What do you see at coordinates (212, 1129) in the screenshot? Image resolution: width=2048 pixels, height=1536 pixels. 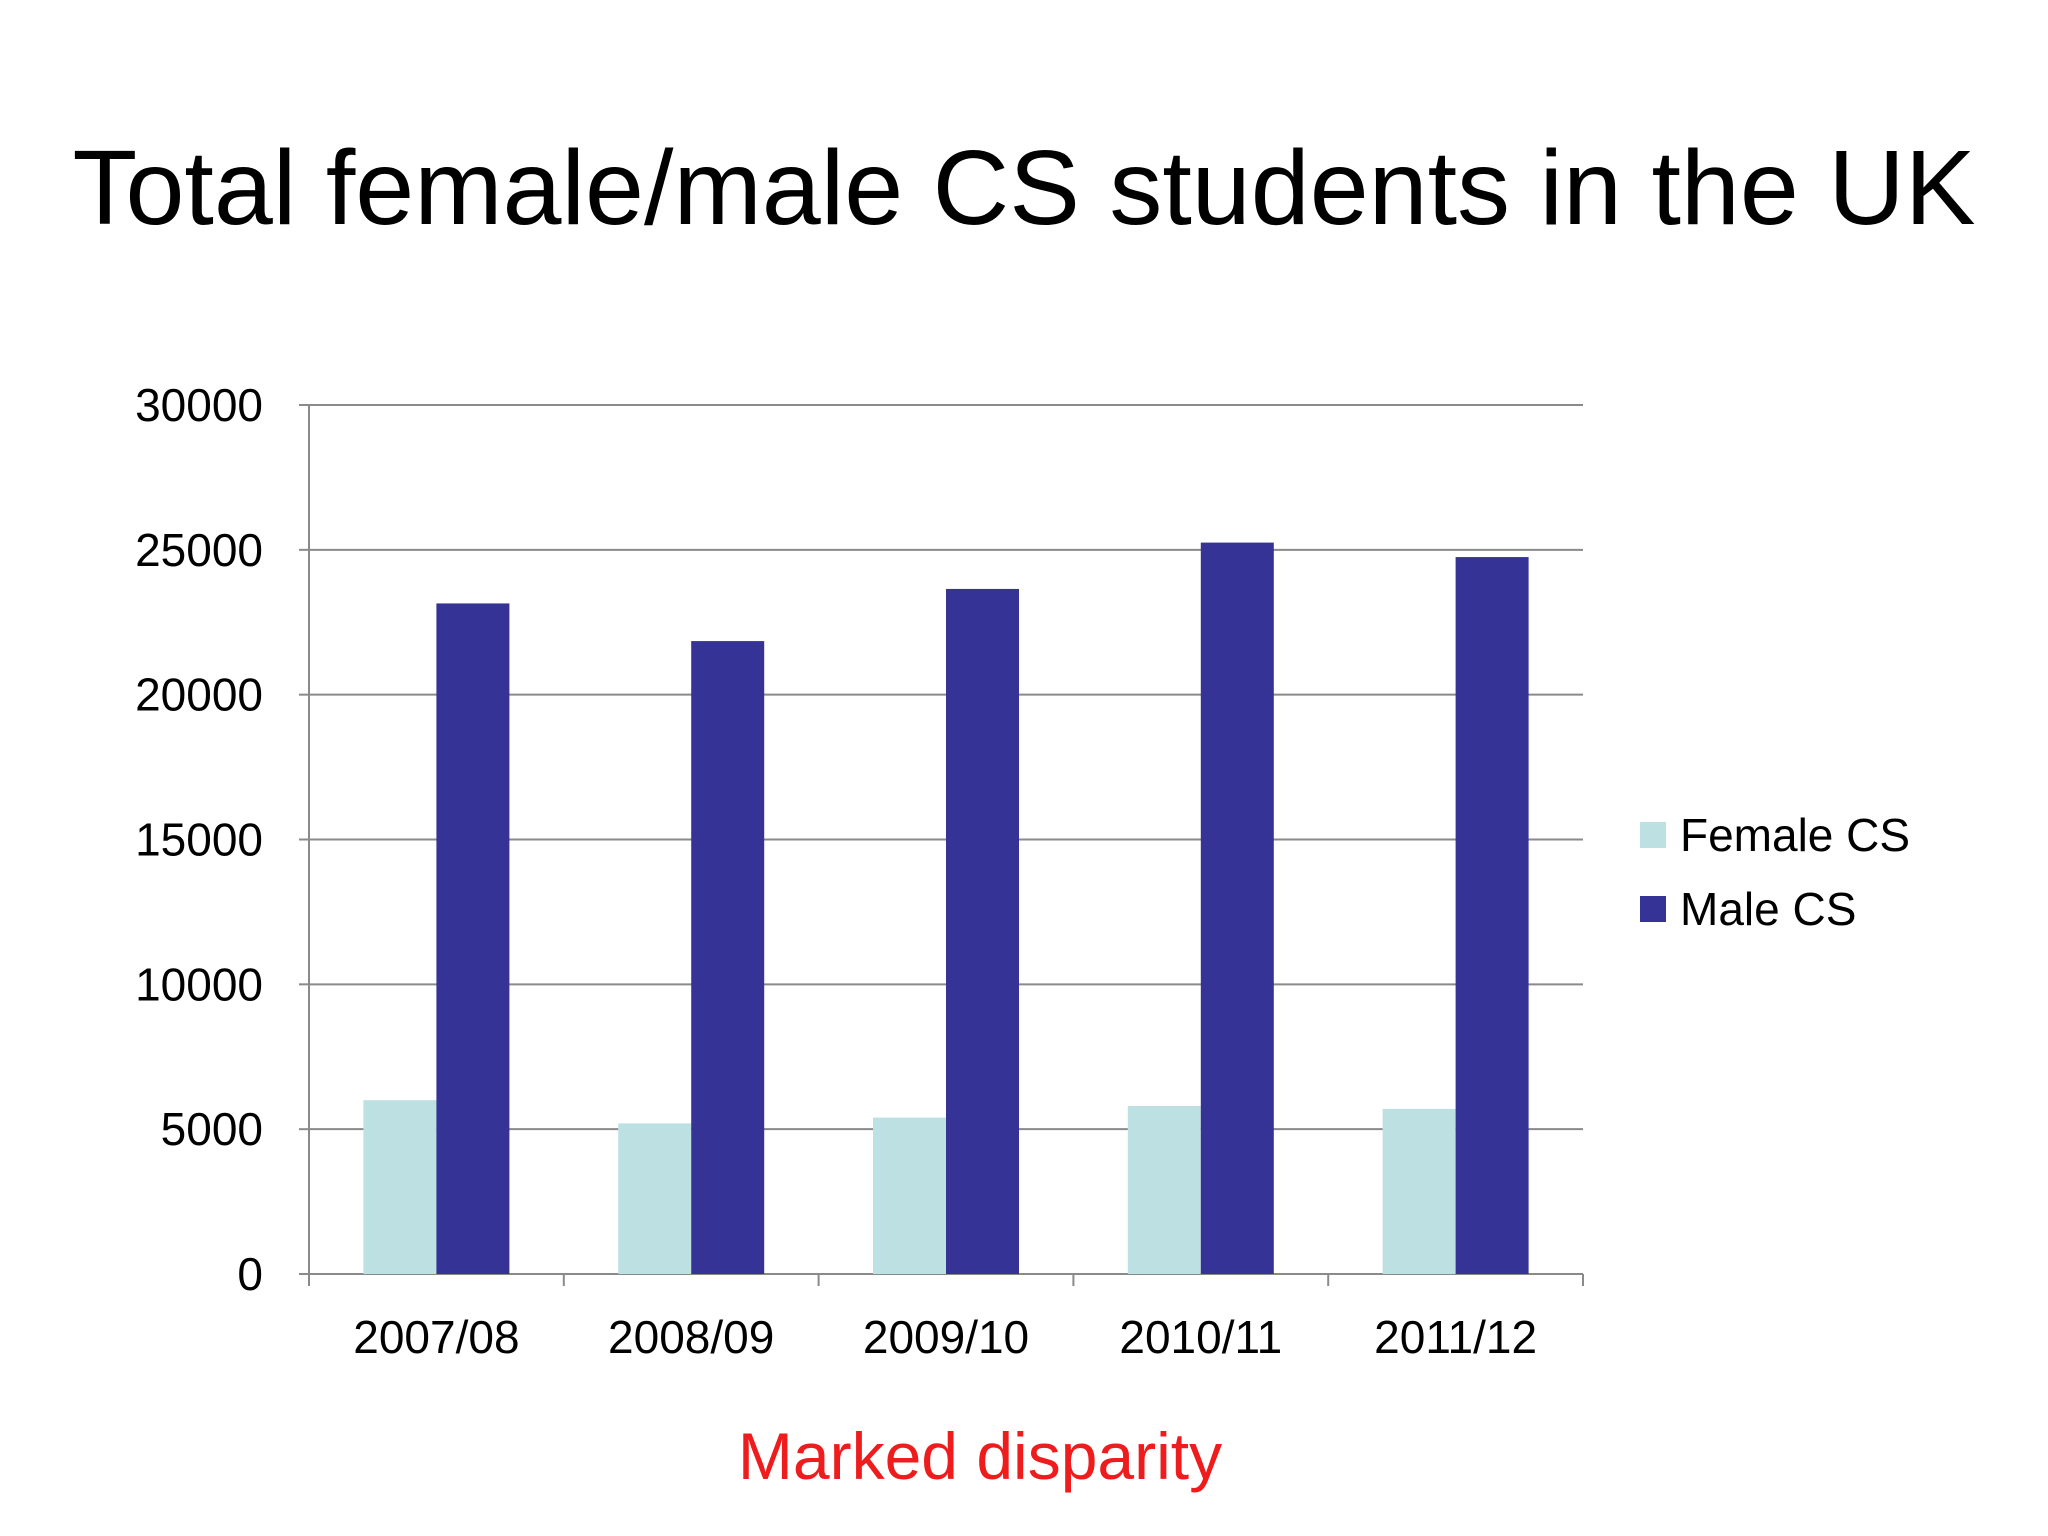 I see `y-tick-label: 5000` at bounding box center [212, 1129].